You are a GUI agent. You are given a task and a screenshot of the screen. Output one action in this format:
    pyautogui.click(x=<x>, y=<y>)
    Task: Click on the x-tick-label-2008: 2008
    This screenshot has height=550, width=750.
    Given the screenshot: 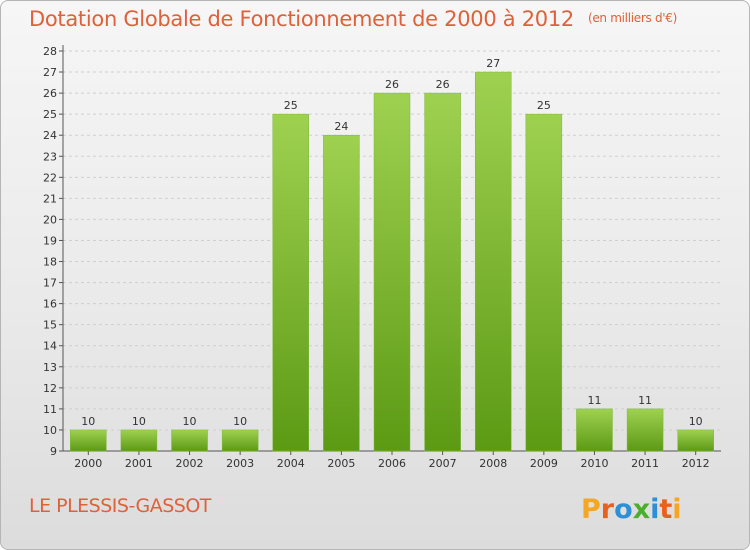 What is the action you would take?
    pyautogui.click(x=493, y=463)
    